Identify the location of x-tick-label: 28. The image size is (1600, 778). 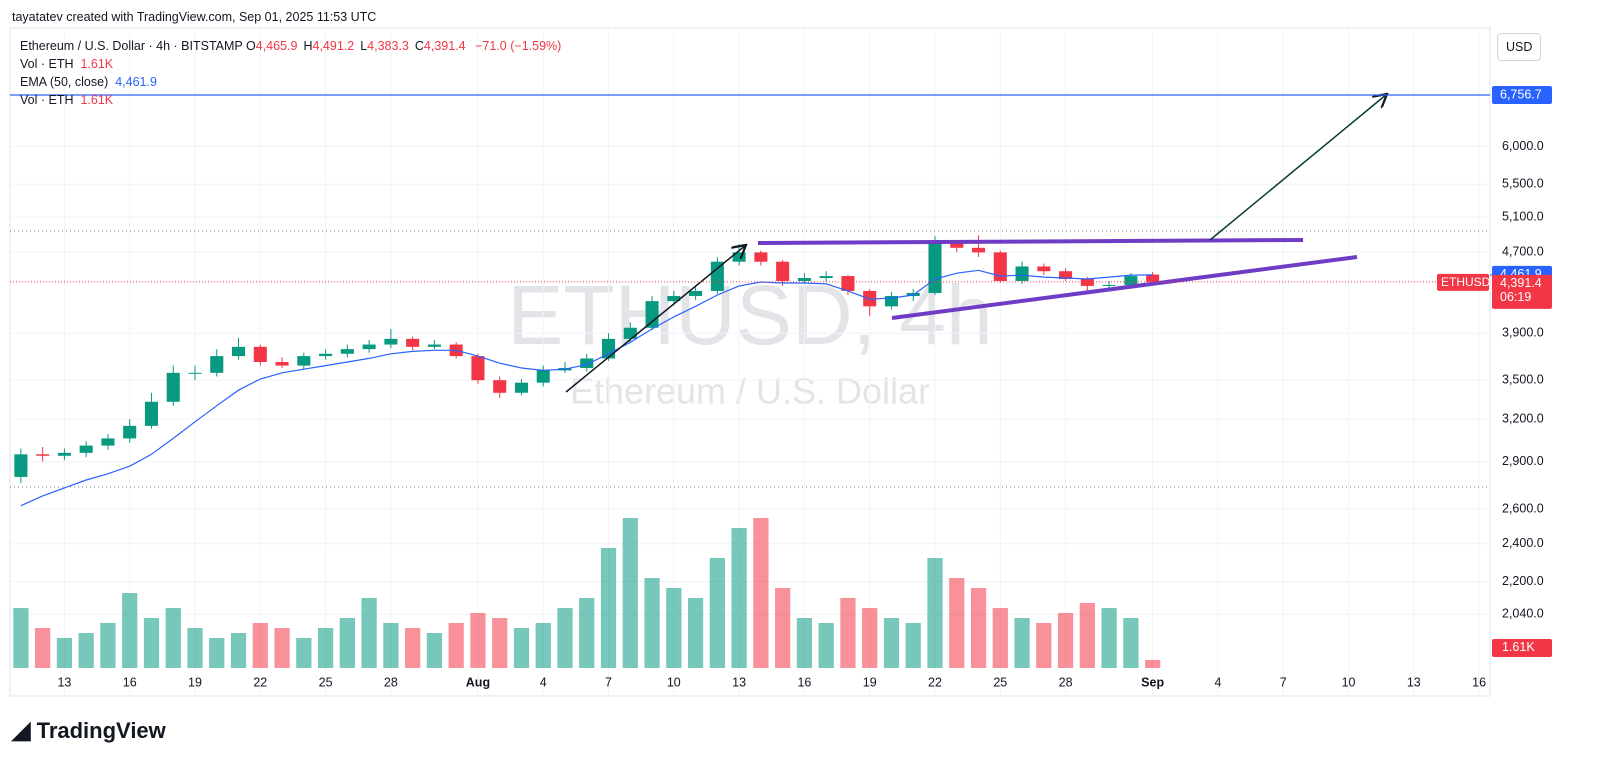
(391, 682).